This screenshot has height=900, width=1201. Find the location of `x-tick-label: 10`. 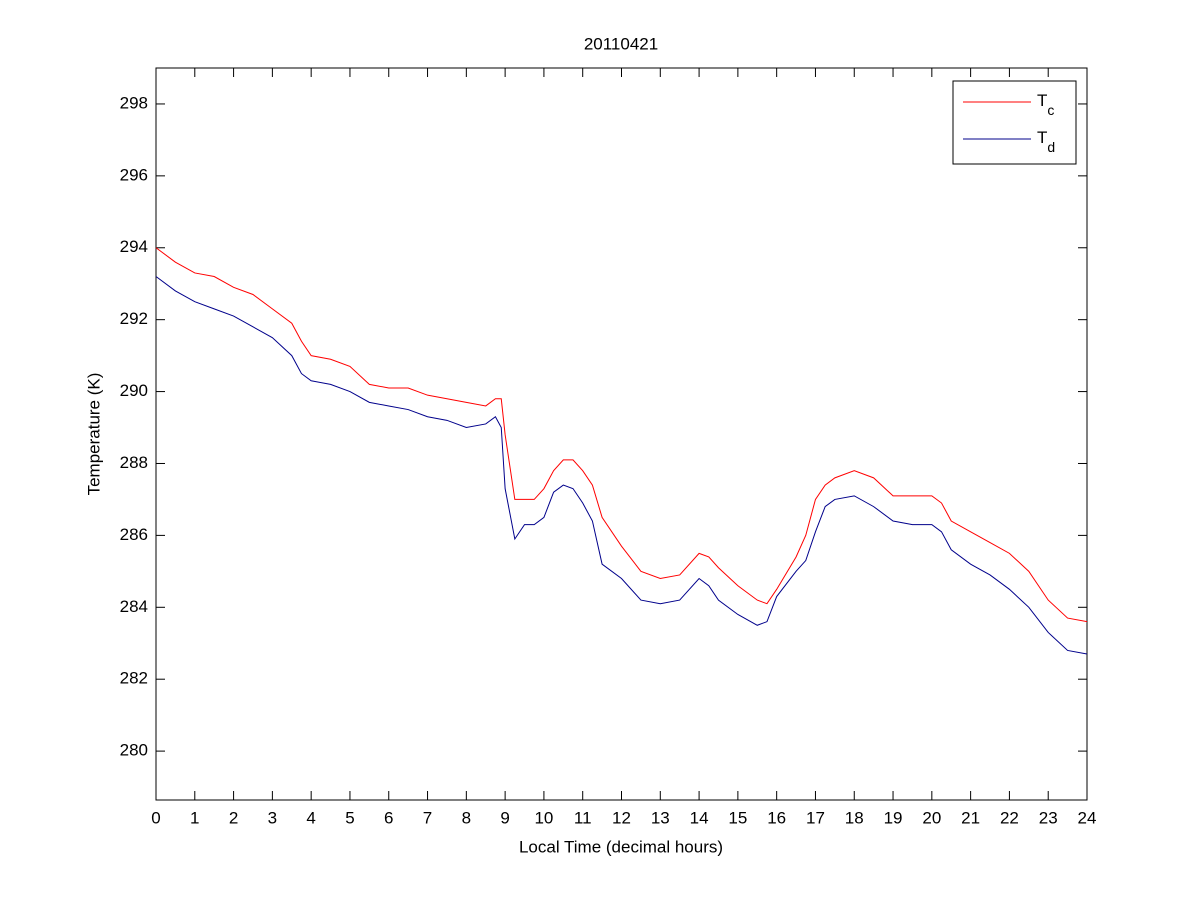

x-tick-label: 10 is located at coordinates (543, 817).